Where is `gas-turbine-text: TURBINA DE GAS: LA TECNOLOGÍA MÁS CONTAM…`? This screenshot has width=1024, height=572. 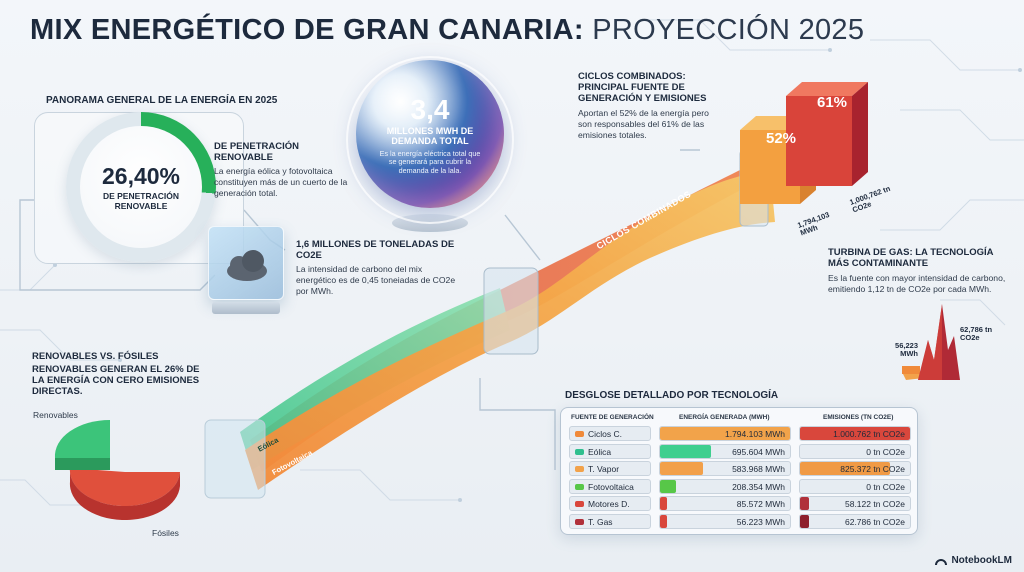 gas-turbine-text: TURBINA DE GAS: LA TECNOLOGÍA MÁS CONTAM… is located at coordinates (918, 271).